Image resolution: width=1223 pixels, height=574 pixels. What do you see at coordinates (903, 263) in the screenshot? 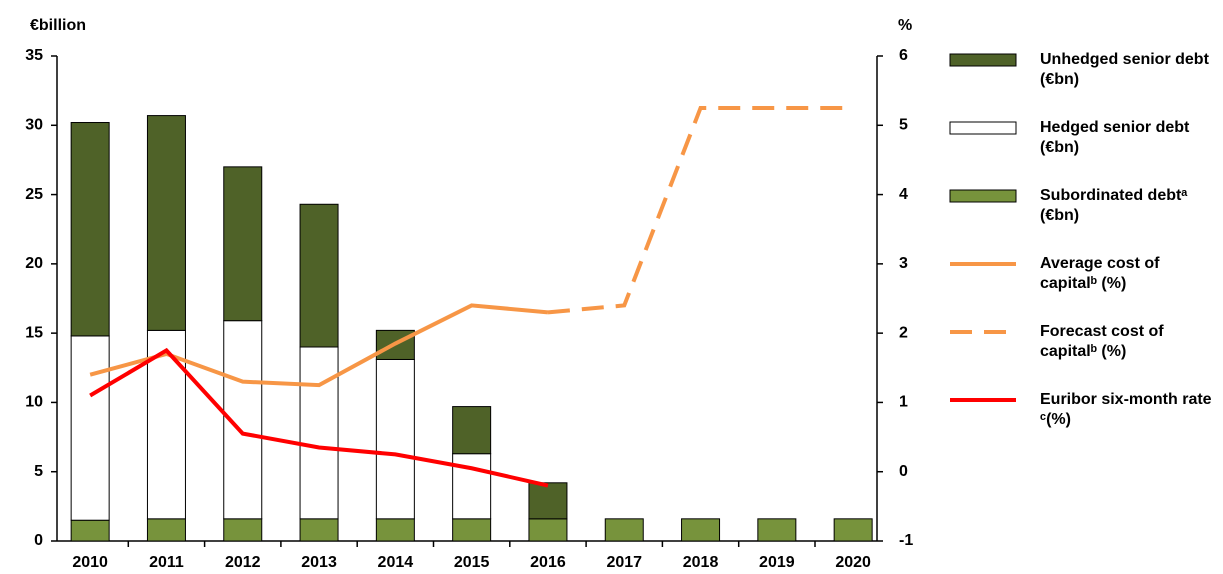
I see `y2-tick-label: 3` at bounding box center [903, 263].